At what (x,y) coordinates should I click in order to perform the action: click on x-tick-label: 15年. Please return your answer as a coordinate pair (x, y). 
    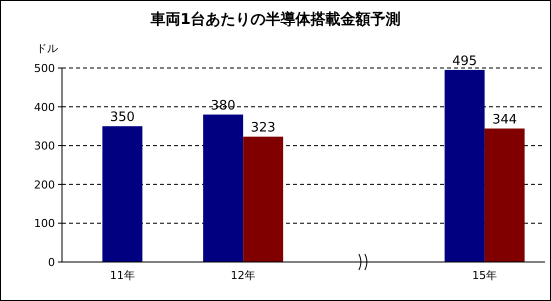
    Looking at the image, I should click on (485, 275).